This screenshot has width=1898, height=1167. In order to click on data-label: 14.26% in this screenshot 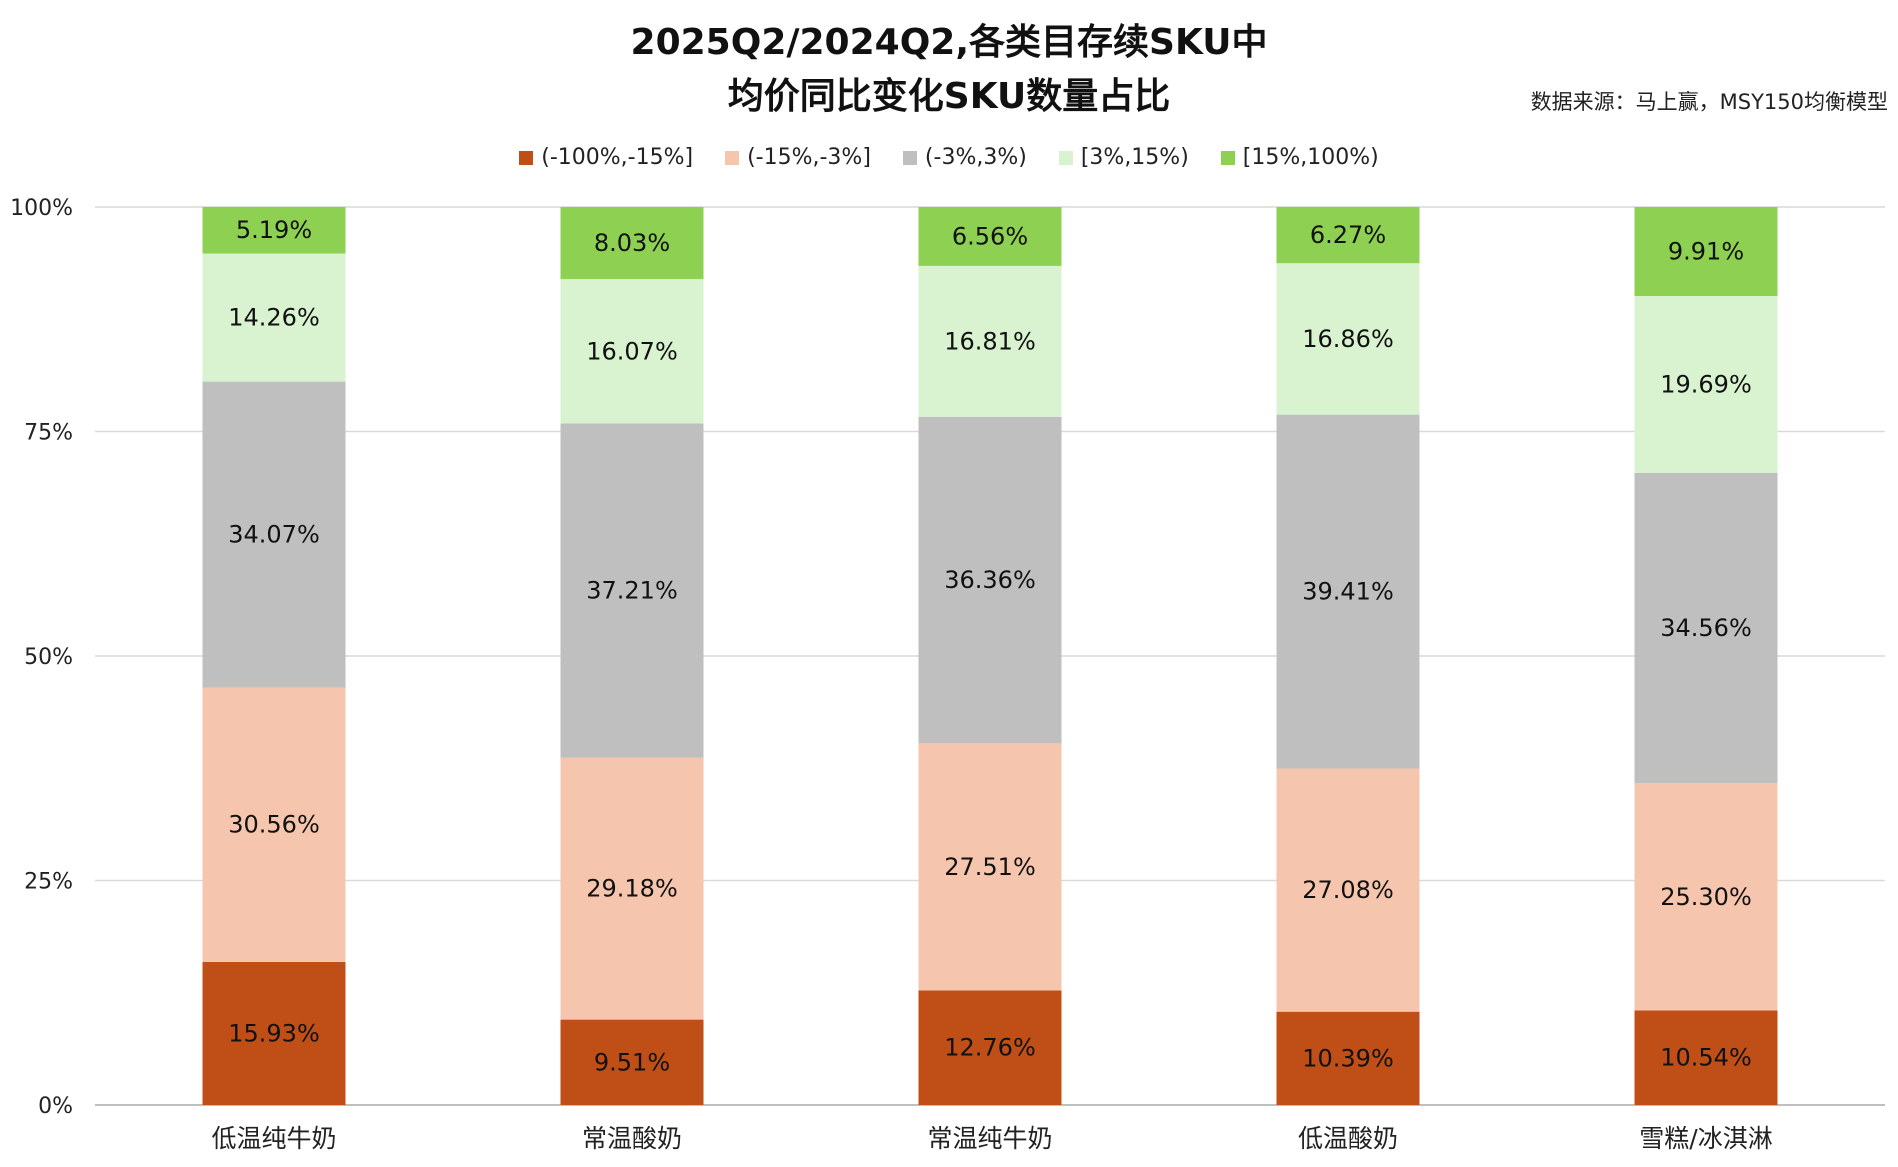, I will do `click(274, 318)`.